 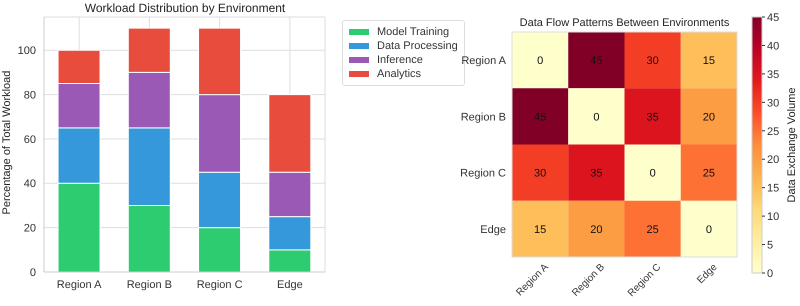 I want to click on y-tick-label: 60, so click(x=30, y=140).